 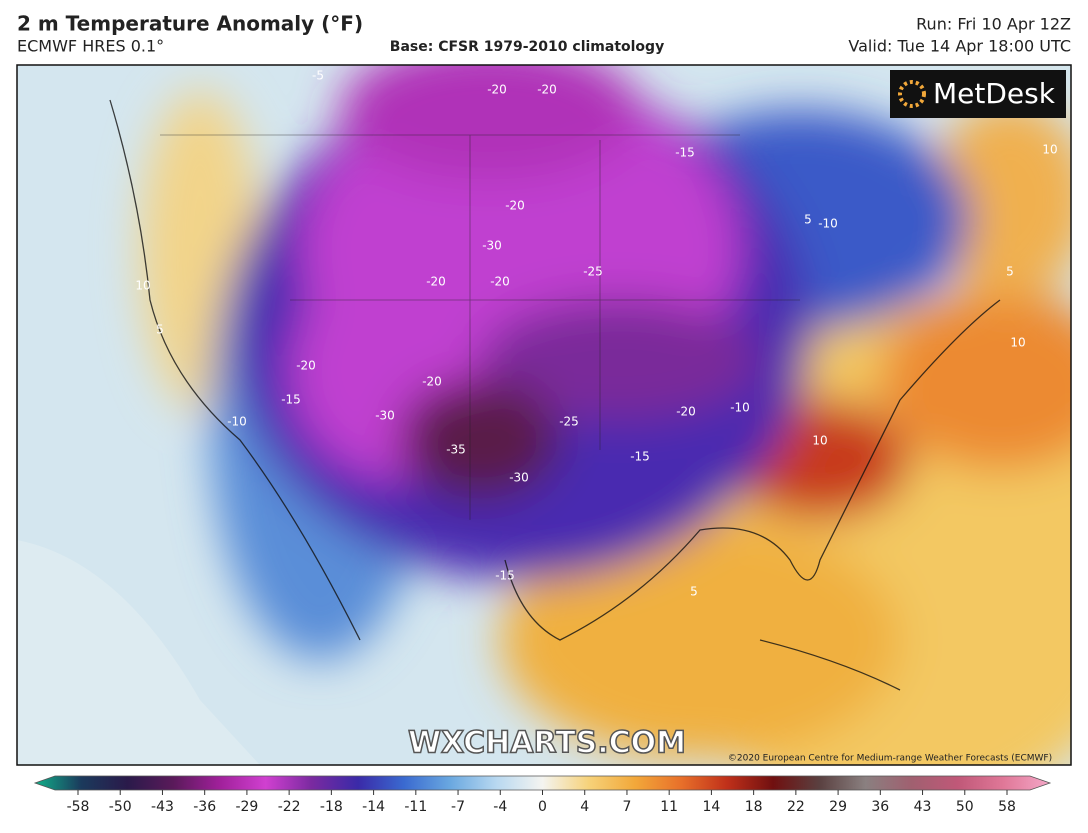 What do you see at coordinates (923, 807) in the screenshot?
I see `colorbar-tick-label: 43` at bounding box center [923, 807].